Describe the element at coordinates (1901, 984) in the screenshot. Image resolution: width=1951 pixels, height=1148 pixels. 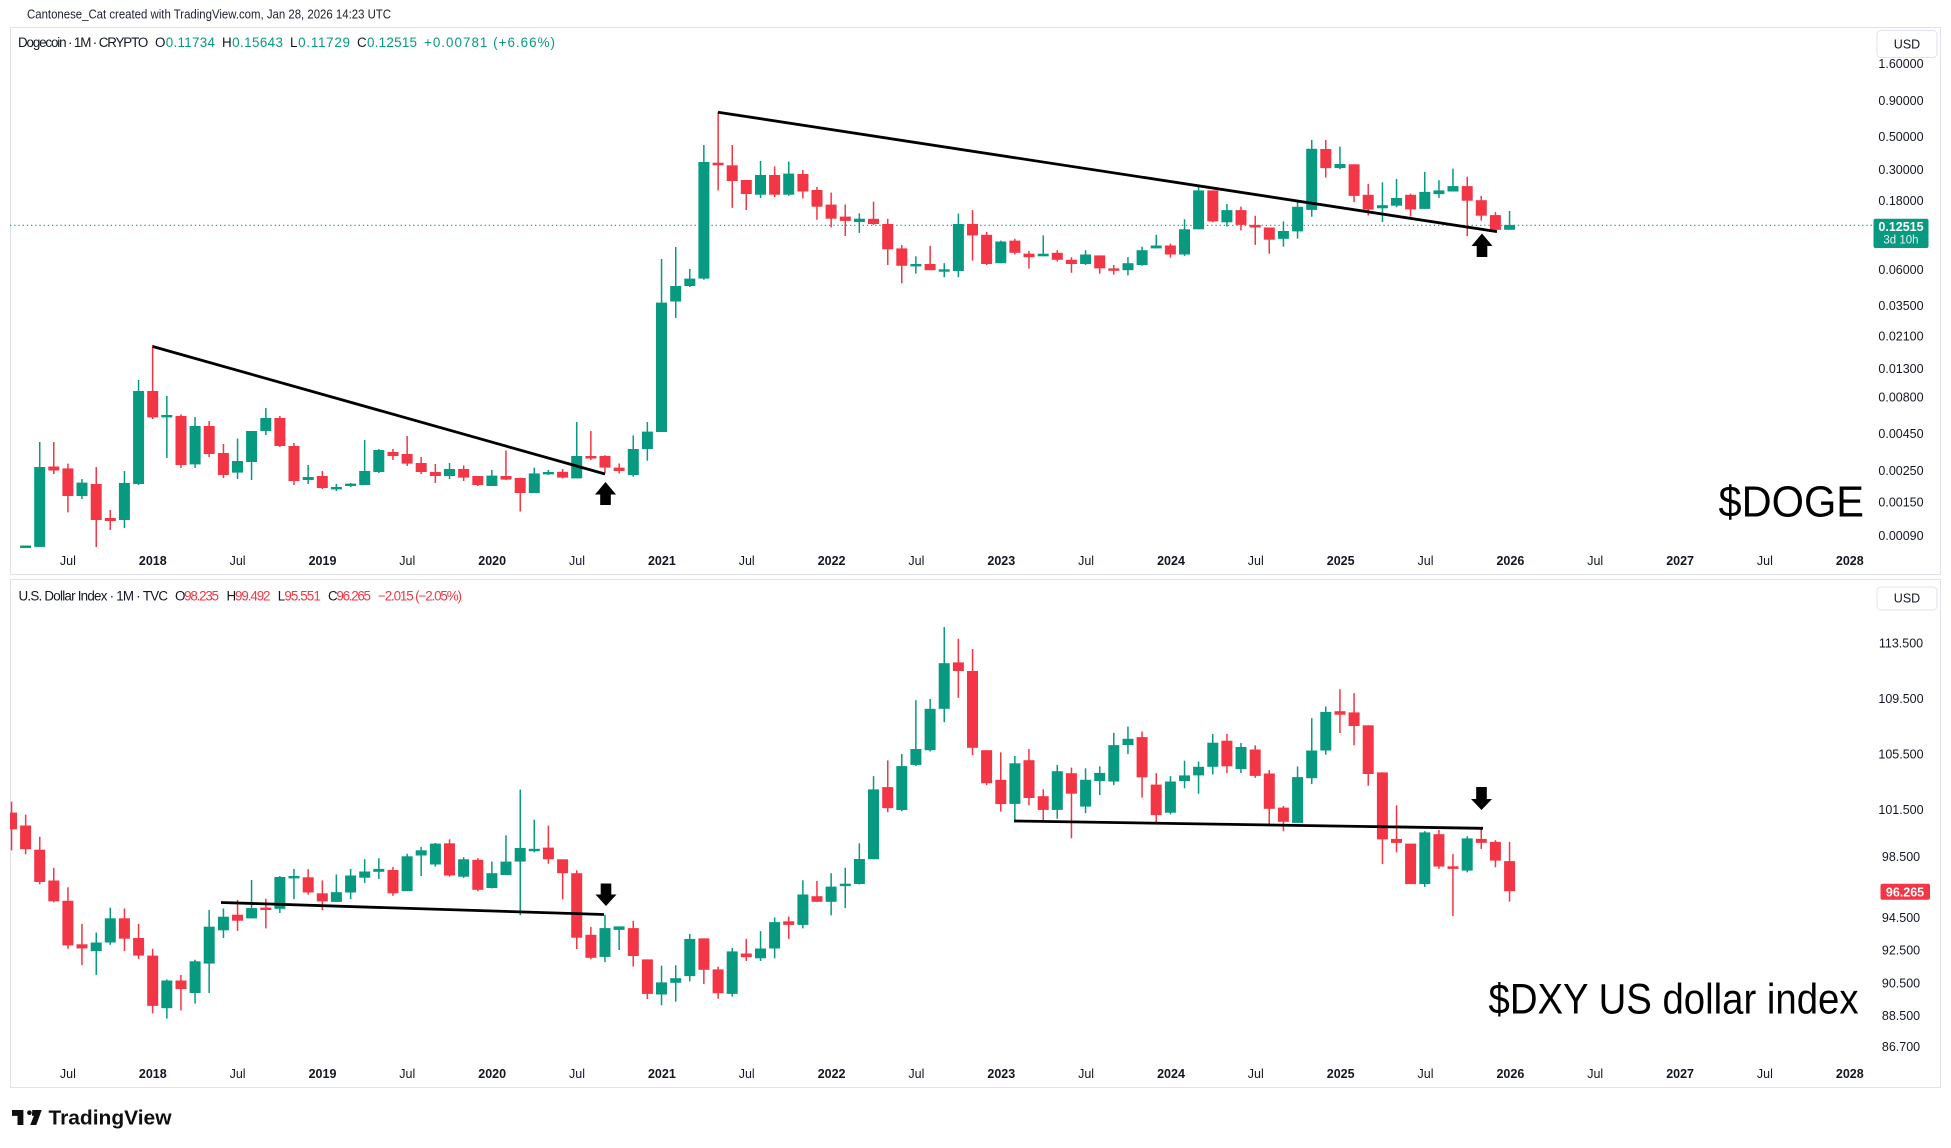
I see `svg-text: 90.500` at that location.